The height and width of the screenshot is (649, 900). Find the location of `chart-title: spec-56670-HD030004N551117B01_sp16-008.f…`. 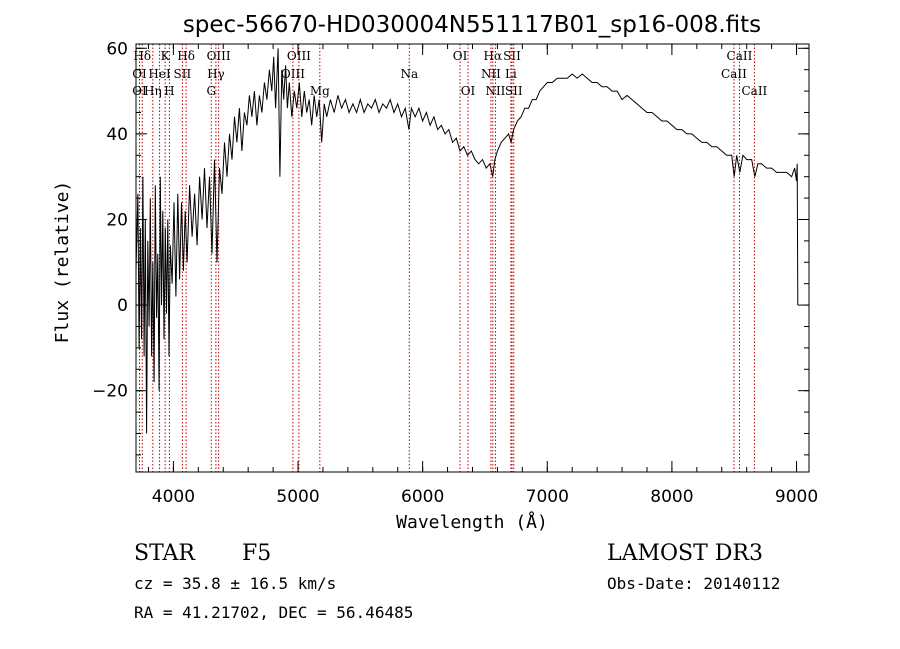

chart-title: spec-56670-HD030004N551117B01_sp16-008.f… is located at coordinates (472, 25).